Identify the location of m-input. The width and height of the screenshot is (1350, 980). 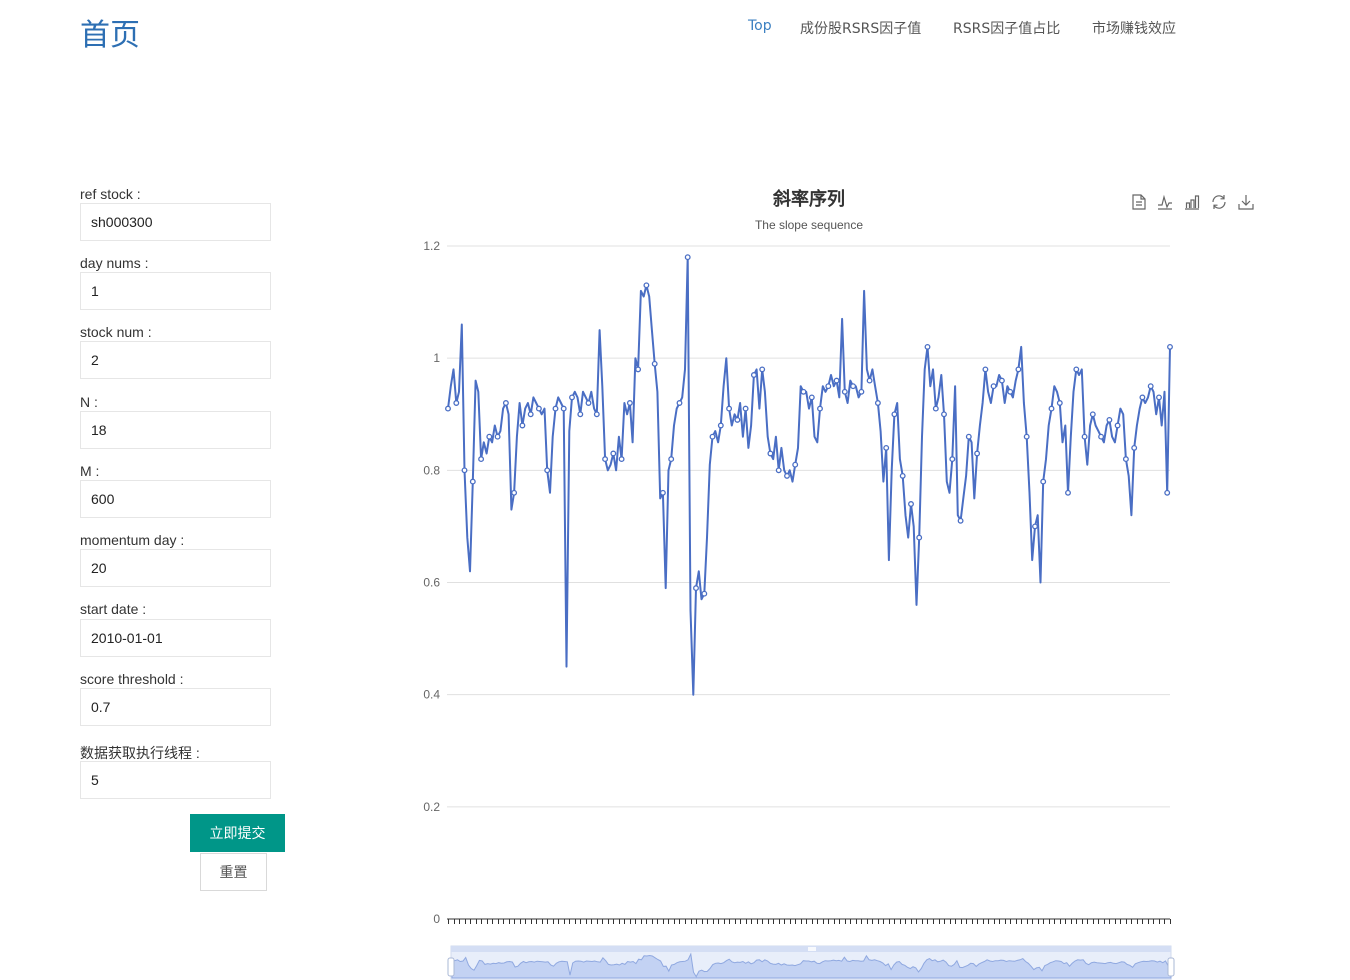
(175, 499).